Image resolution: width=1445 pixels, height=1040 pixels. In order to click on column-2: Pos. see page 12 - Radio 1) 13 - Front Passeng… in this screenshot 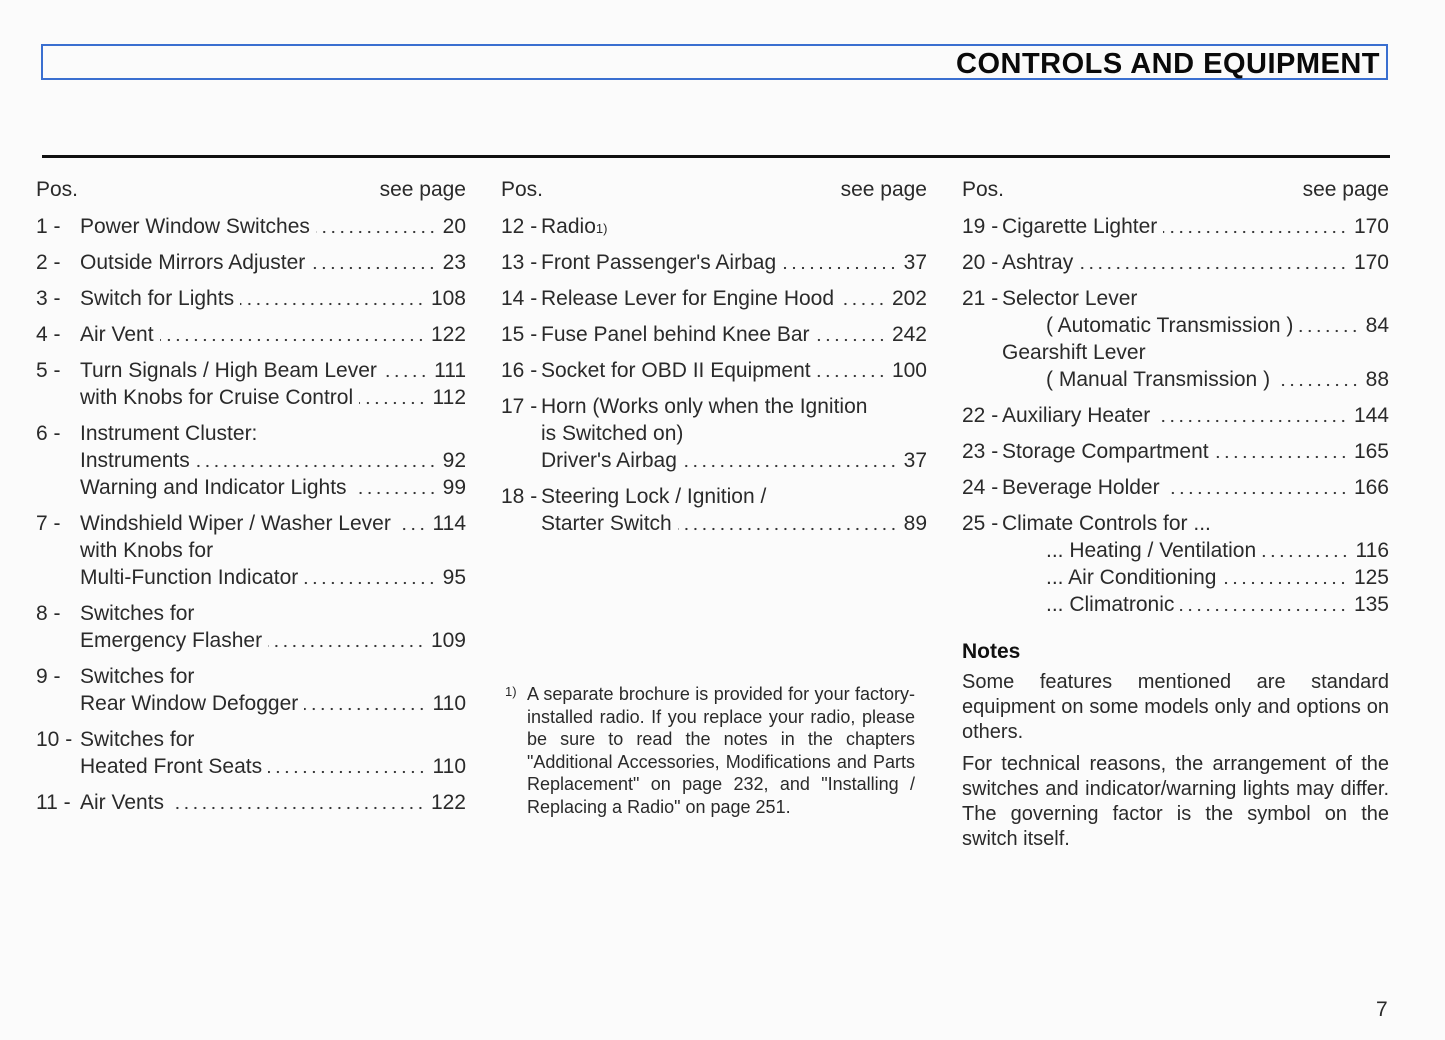, I will do `click(714, 361)`.